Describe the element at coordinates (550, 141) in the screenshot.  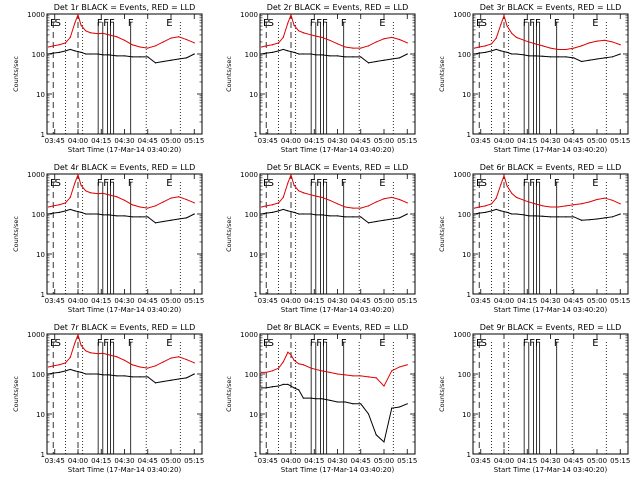
I see `x-tick-label: 04:30` at that location.